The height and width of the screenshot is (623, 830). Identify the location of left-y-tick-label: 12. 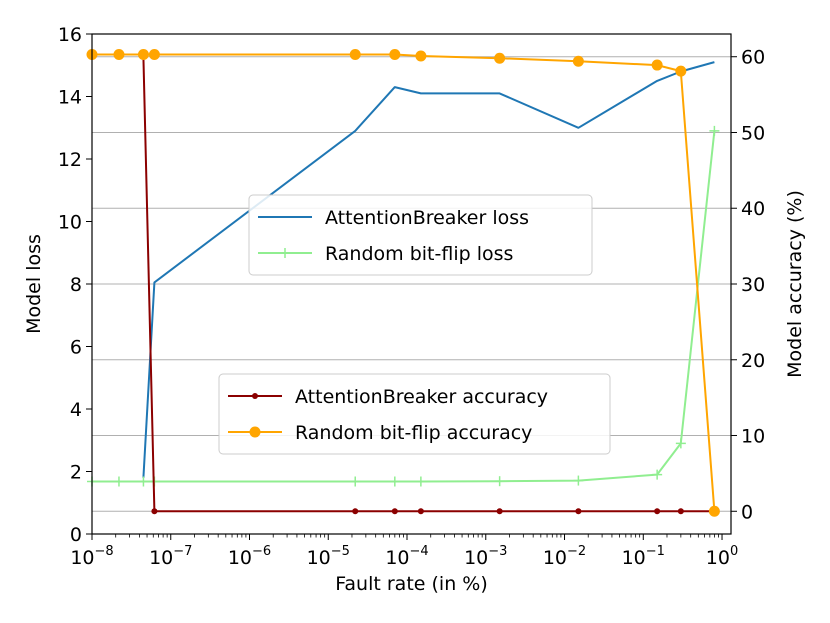
(70, 160).